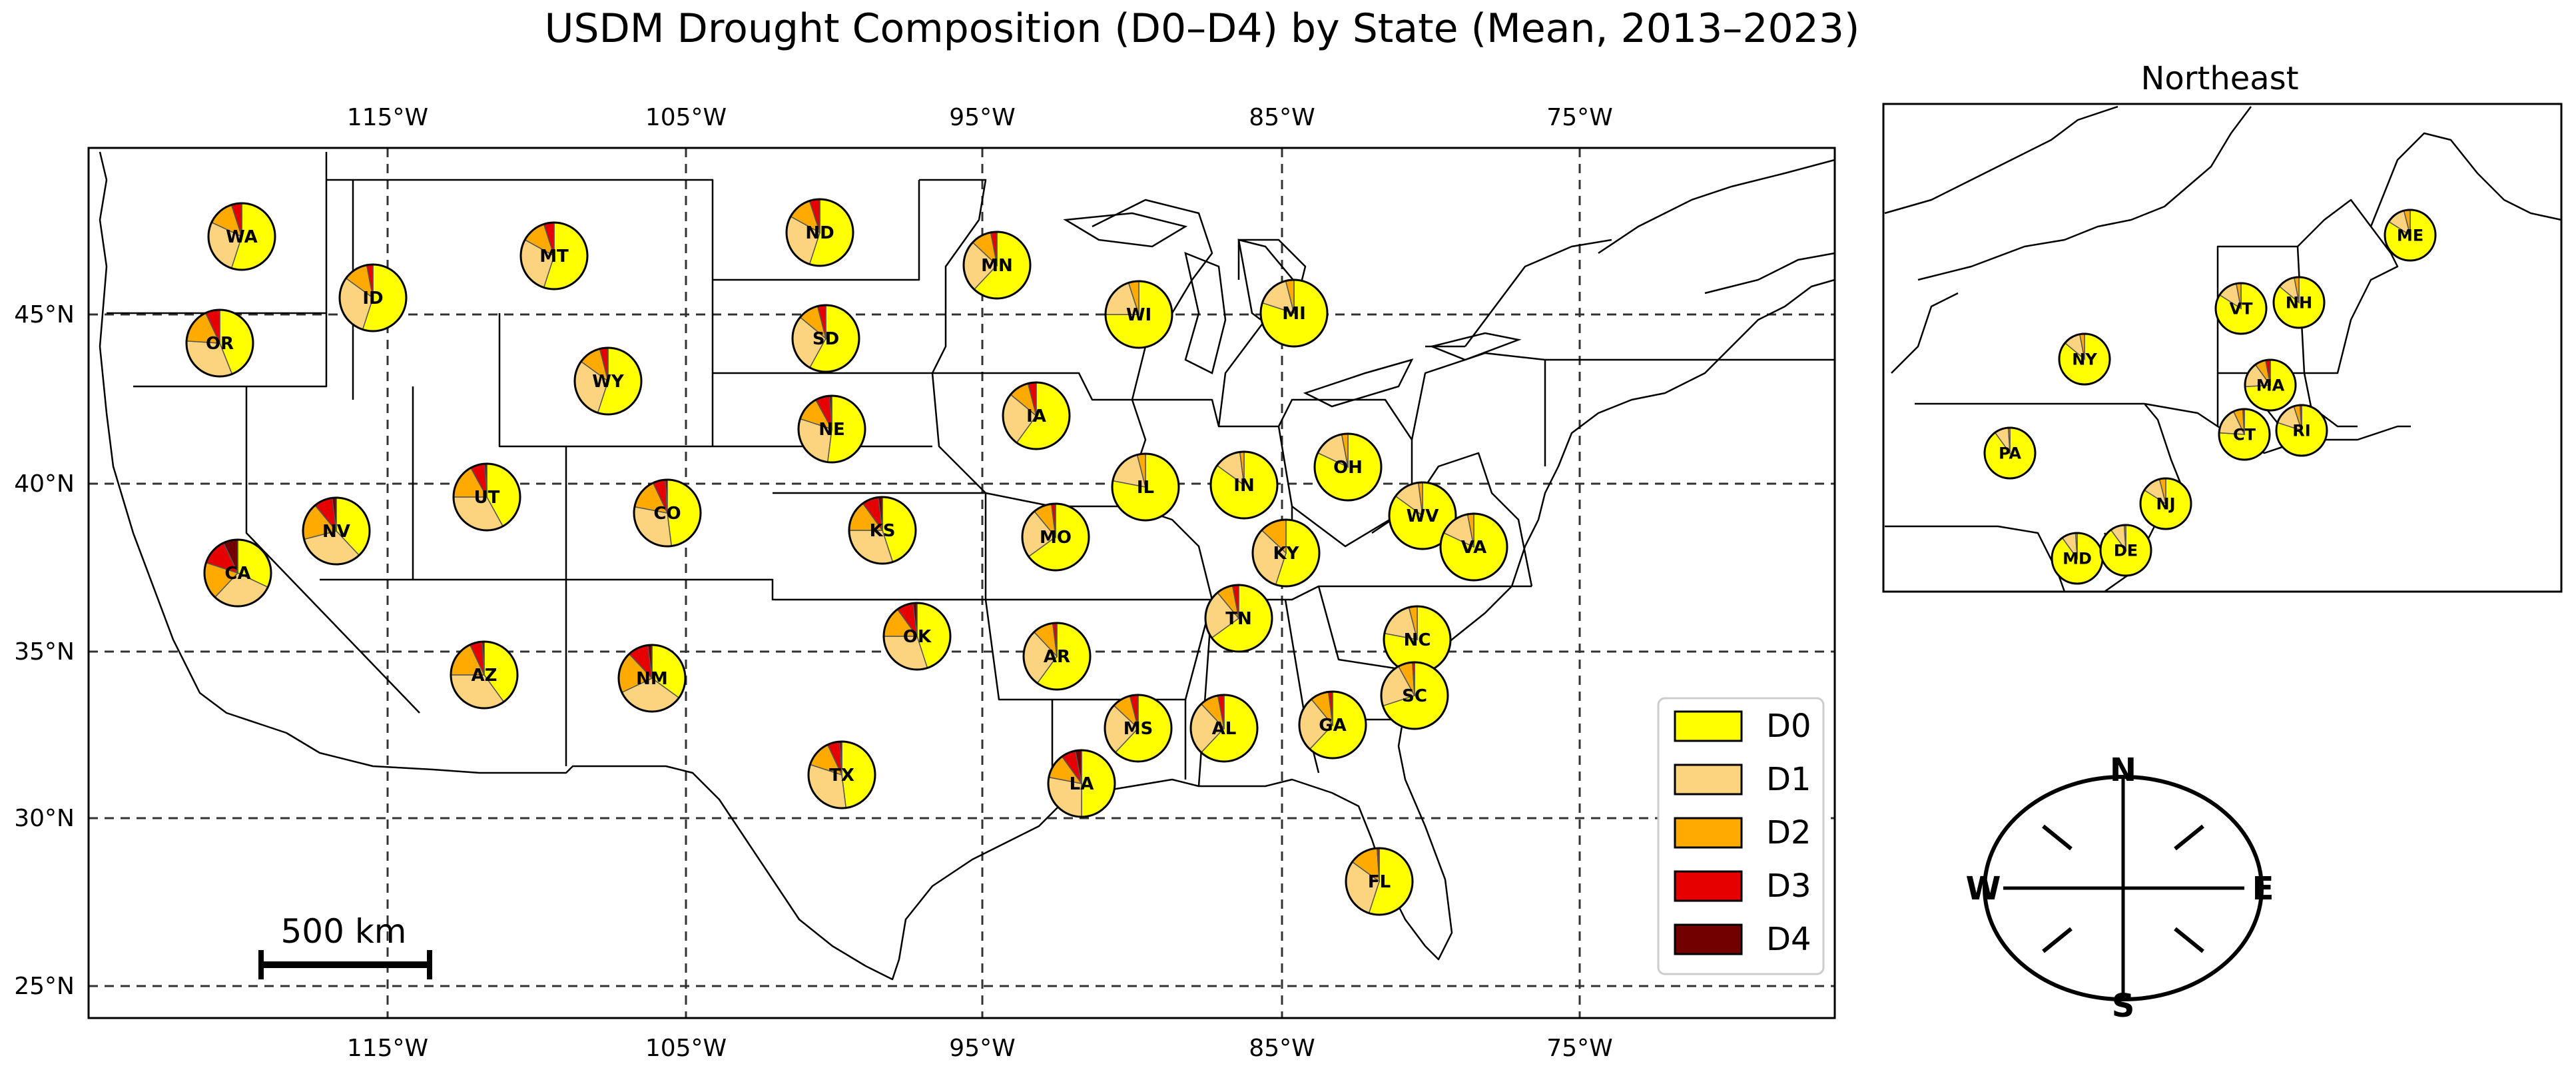  Describe the element at coordinates (2077, 558) in the screenshot. I see `state-label: MD` at that location.